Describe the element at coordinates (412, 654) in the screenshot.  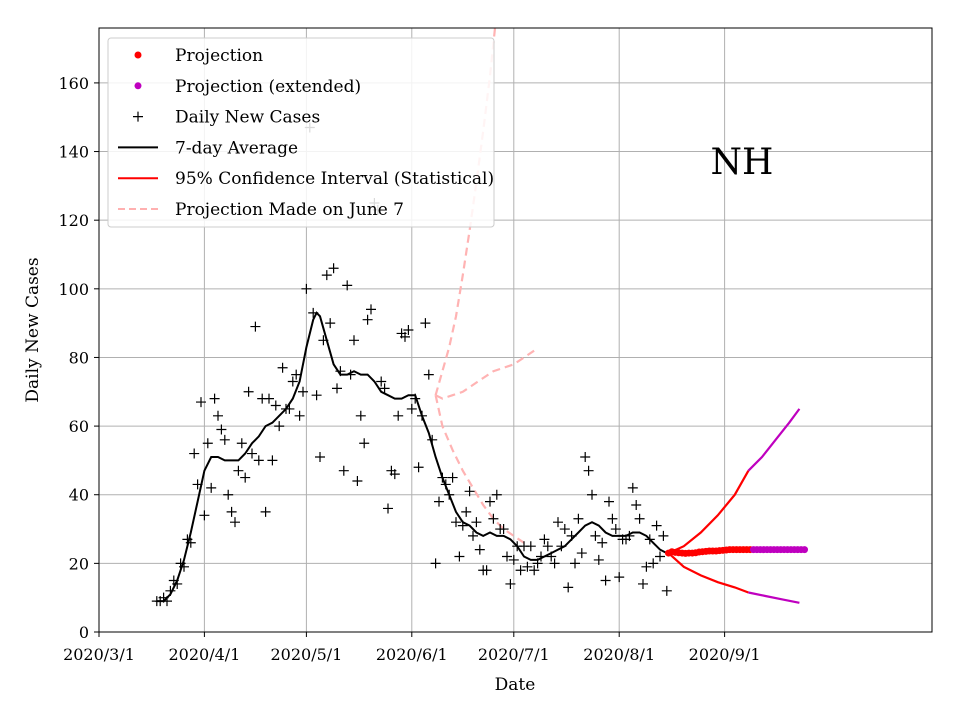
I see `x-tick-label: 2020/6/1` at that location.